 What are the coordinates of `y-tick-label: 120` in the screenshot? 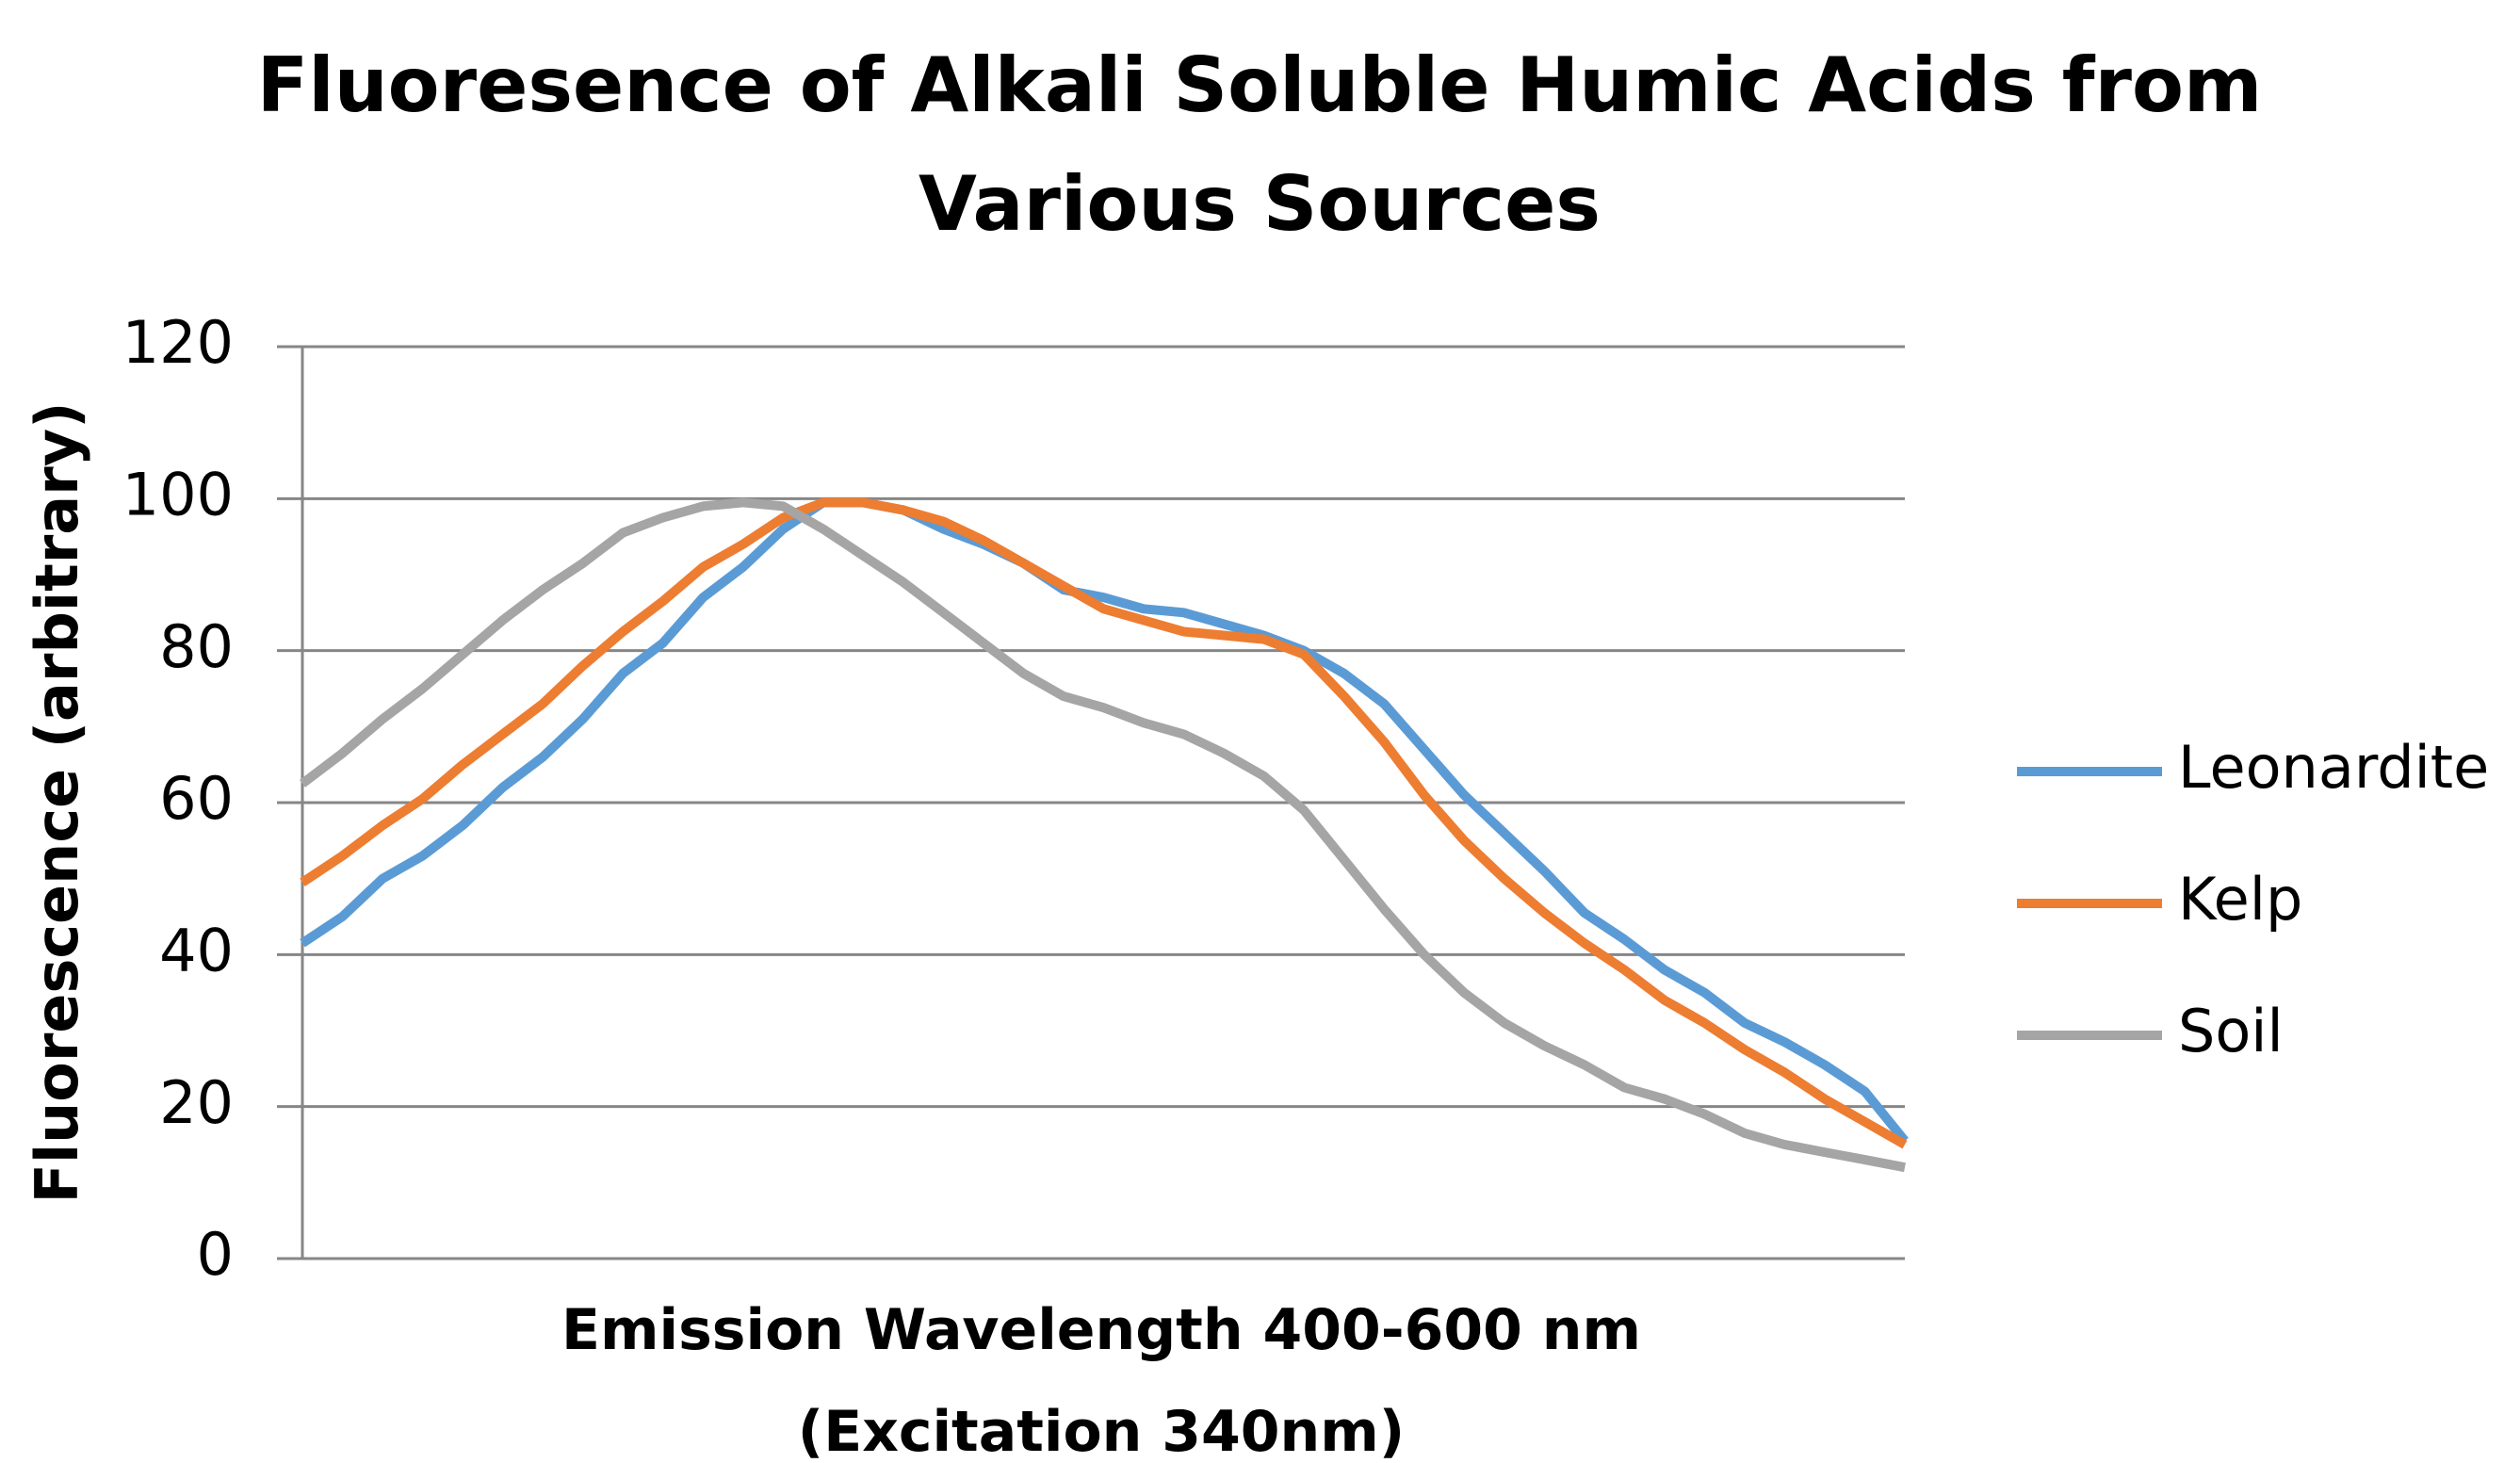 It's located at (178, 343).